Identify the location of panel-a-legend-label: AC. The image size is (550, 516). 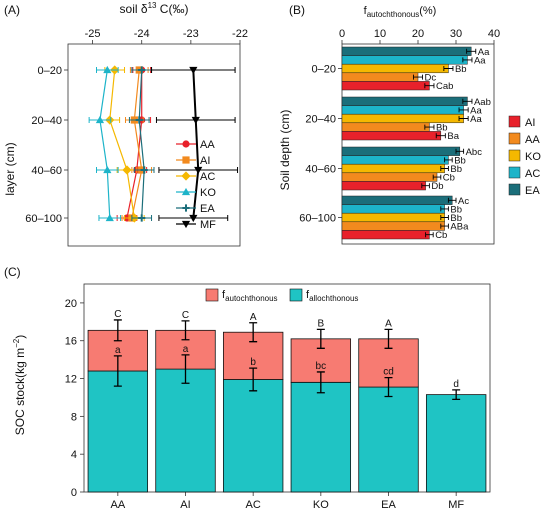
(207, 177).